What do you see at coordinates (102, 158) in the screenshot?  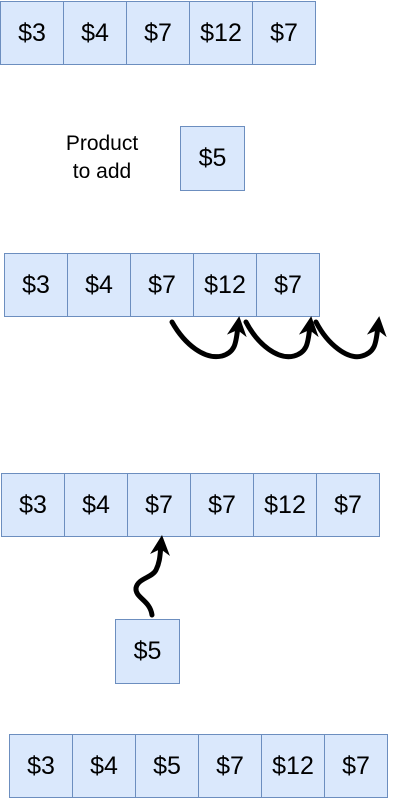 I see `product-to-add-label: Product to add` at bounding box center [102, 158].